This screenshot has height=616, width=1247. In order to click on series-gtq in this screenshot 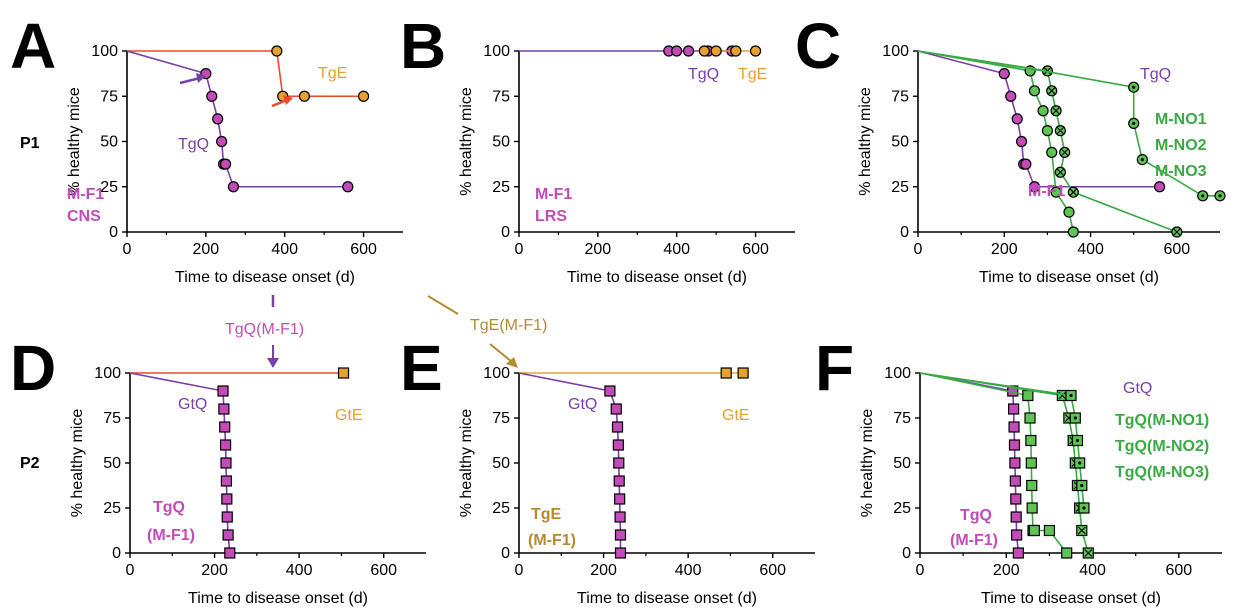, I will do `click(572, 465)`.